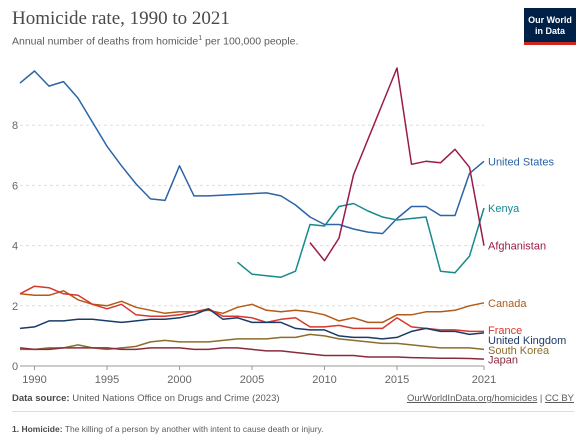 This screenshot has width=586, height=445. What do you see at coordinates (293, 411) in the screenshot?
I see `footer-divider` at bounding box center [293, 411].